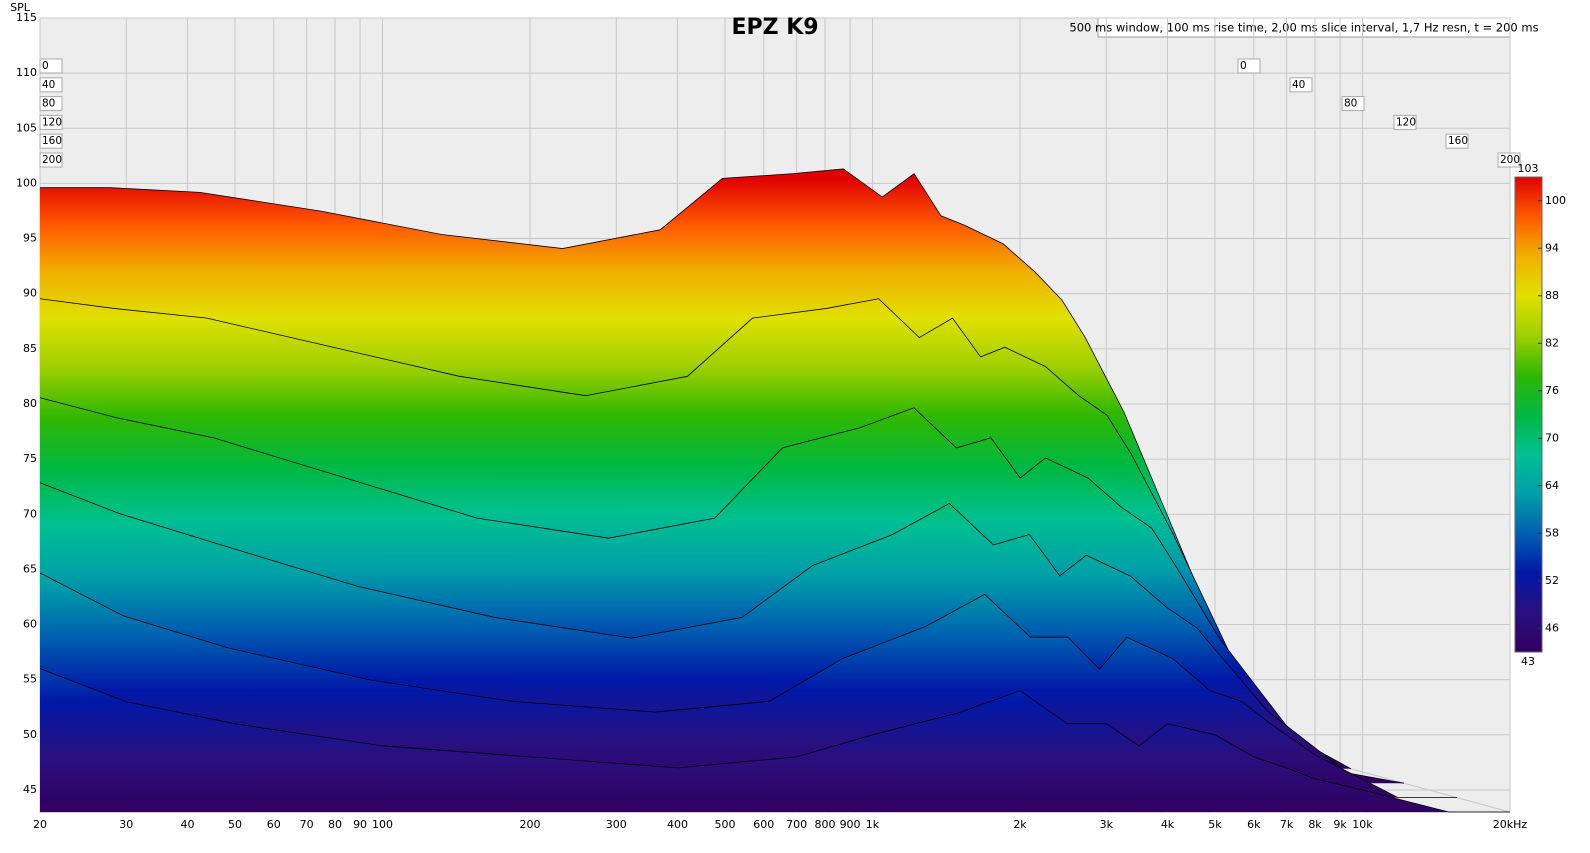 The height and width of the screenshot is (853, 1590). I want to click on x-tick-label: 6k, so click(1254, 824).